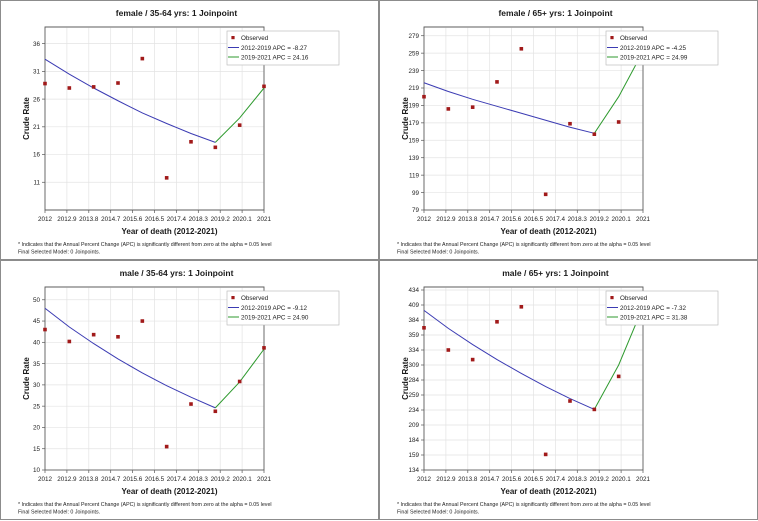 The height and width of the screenshot is (521, 758). What do you see at coordinates (413, 88) in the screenshot?
I see `y-tick-label: 219` at bounding box center [413, 88].